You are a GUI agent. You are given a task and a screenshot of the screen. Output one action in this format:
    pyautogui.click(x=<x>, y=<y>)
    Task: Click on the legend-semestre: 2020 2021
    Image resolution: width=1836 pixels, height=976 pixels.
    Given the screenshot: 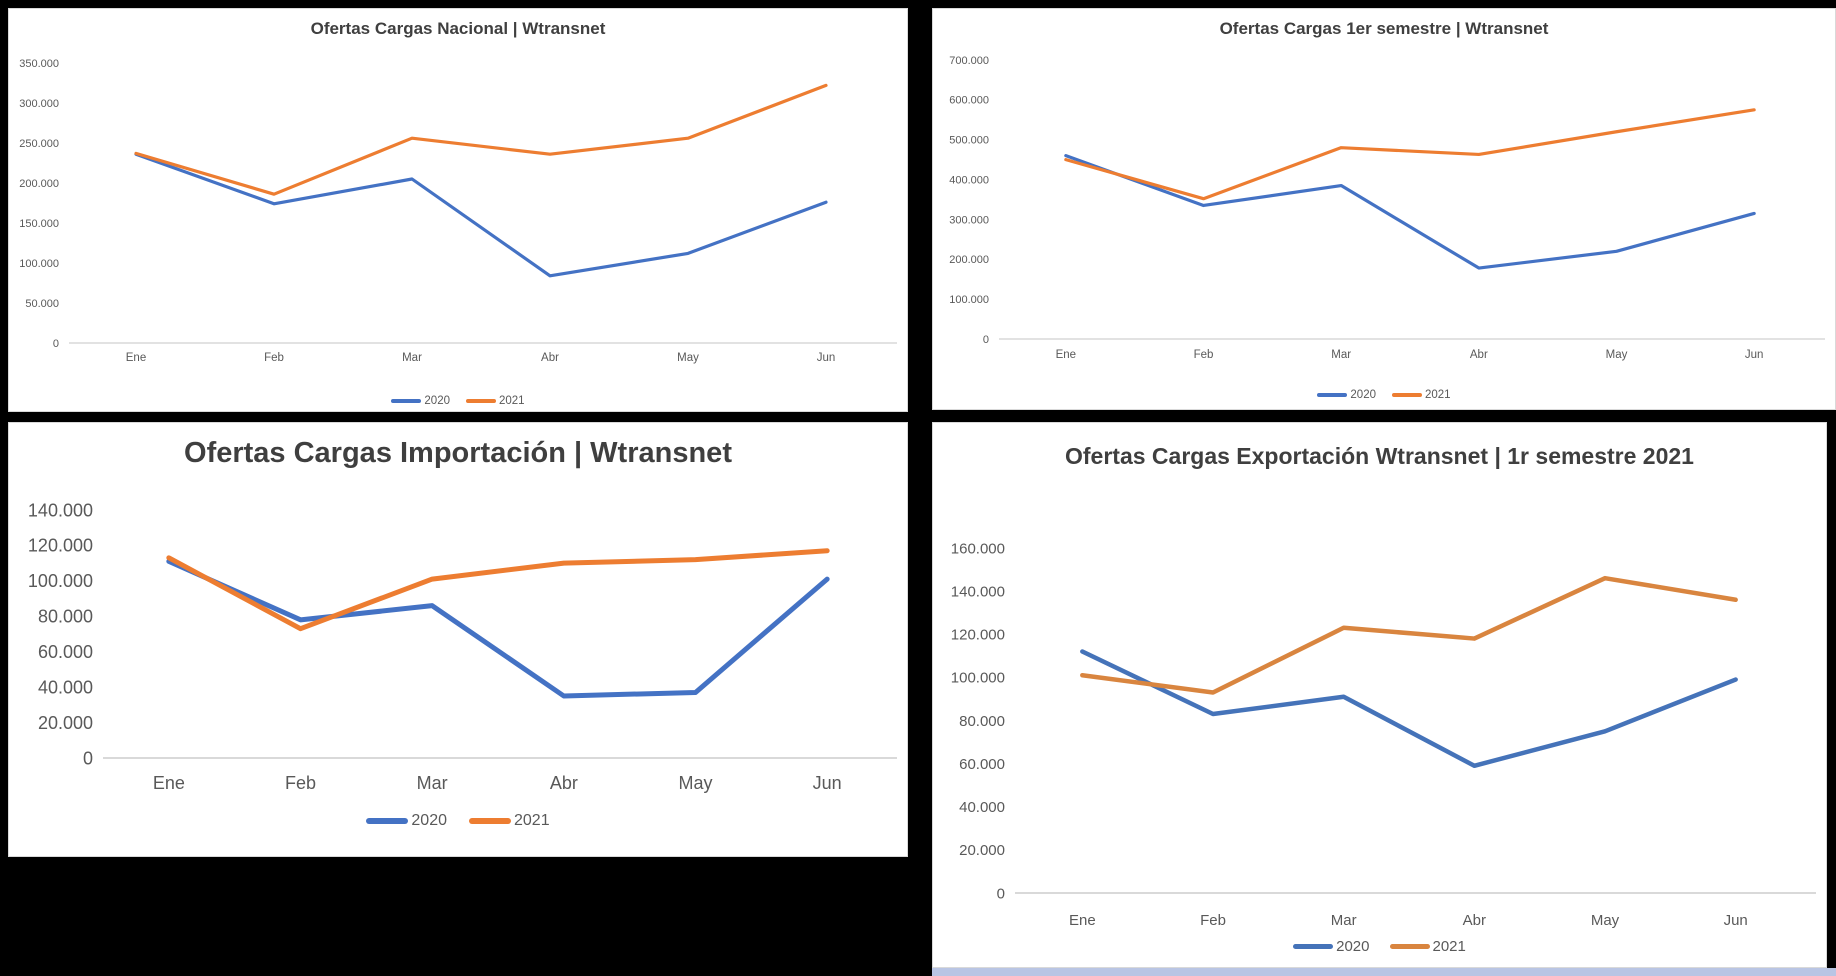 What is the action you would take?
    pyautogui.click(x=1384, y=395)
    